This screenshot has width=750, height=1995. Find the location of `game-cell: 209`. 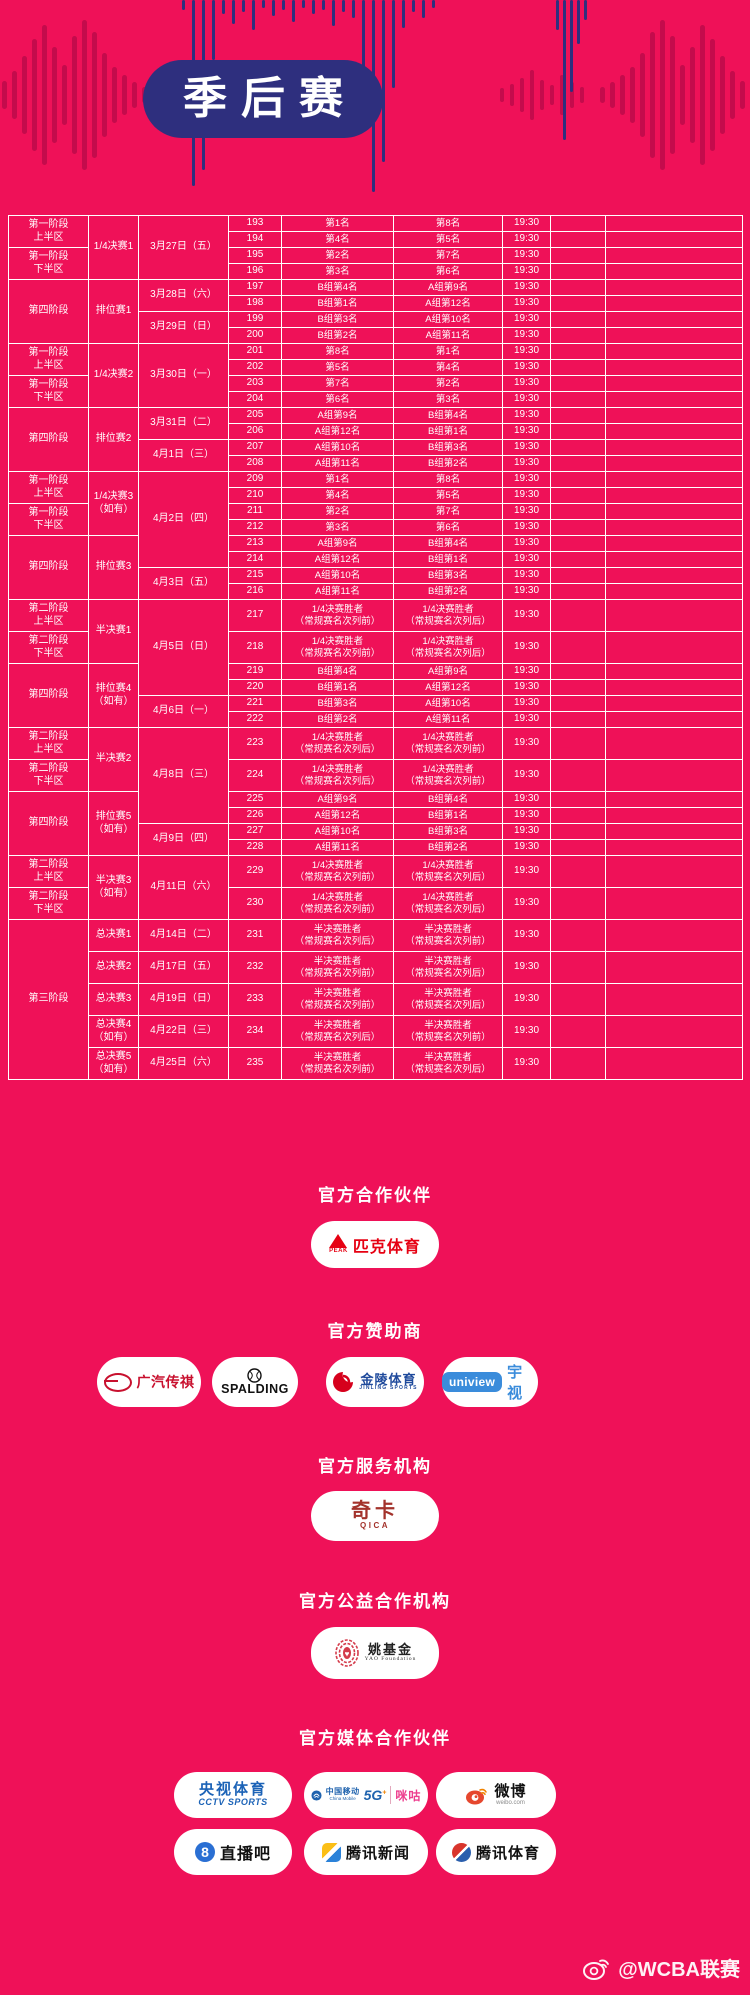

game-cell: 209 is located at coordinates (255, 479).